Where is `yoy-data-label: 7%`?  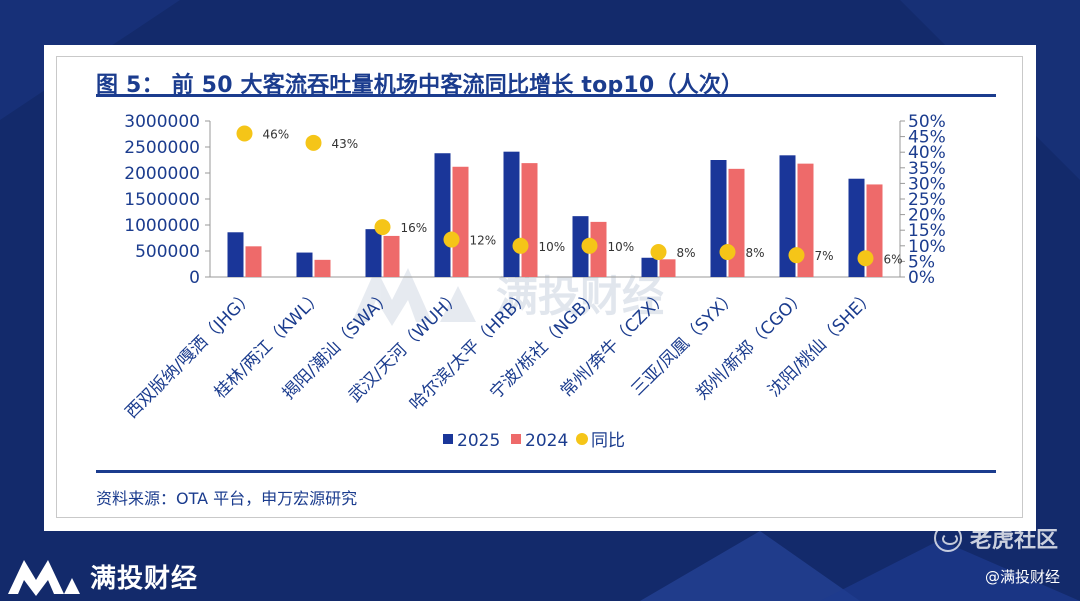
yoy-data-label: 7% is located at coordinates (824, 256).